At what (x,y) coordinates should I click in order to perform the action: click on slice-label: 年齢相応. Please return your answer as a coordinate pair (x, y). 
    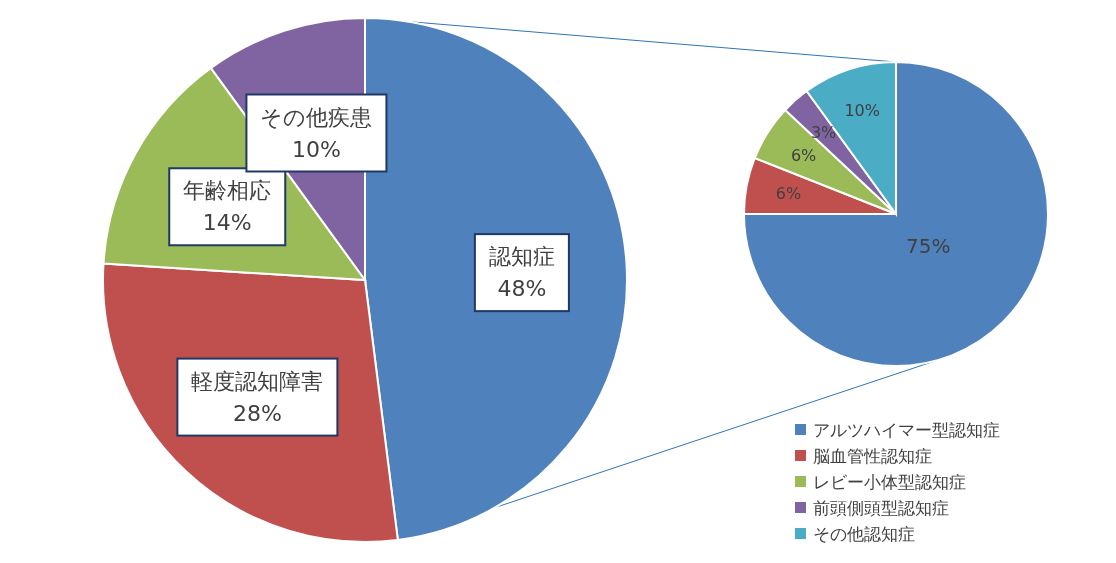
    Looking at the image, I should click on (227, 191).